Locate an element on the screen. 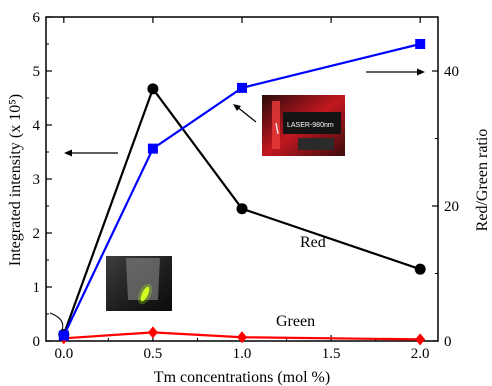  right-y-tick-label: 0 is located at coordinates (448, 342).